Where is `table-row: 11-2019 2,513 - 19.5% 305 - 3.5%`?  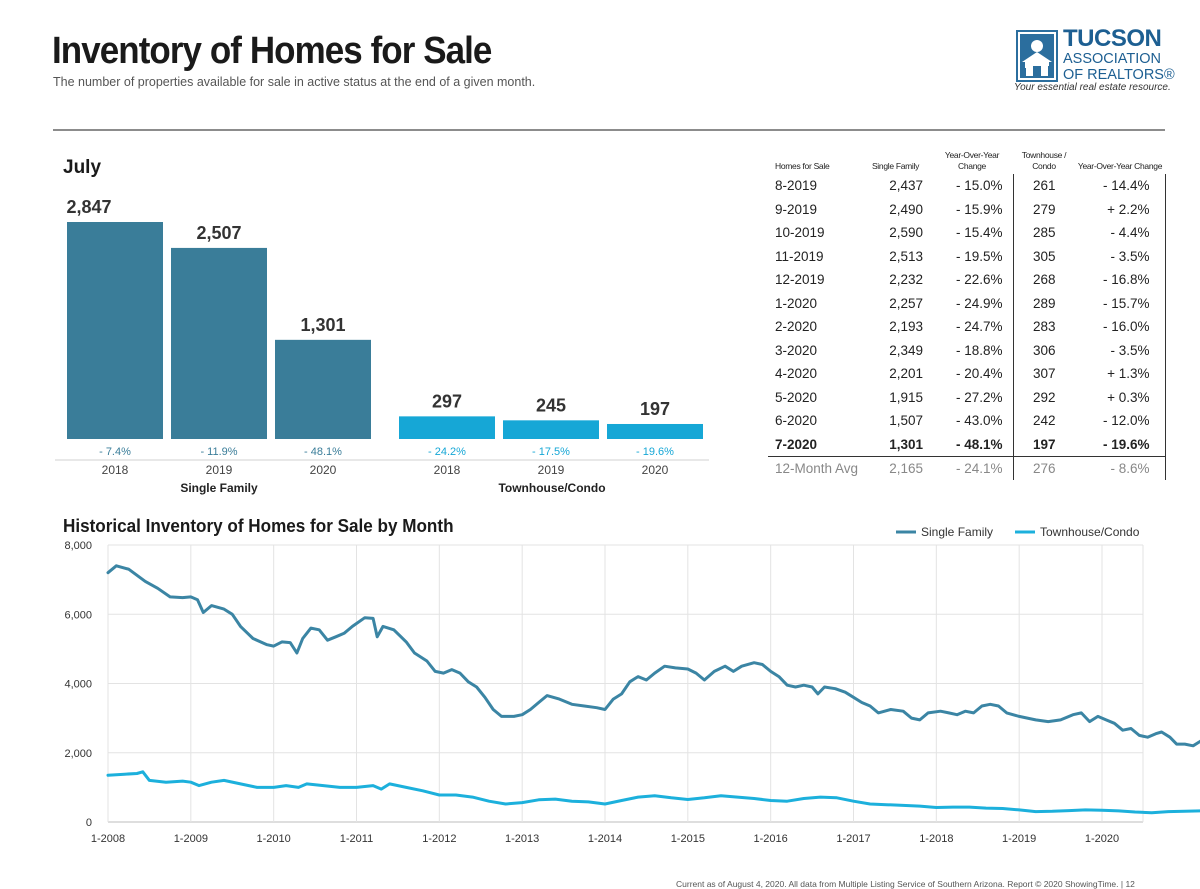 table-row: 11-2019 2,513 - 19.5% 305 - 3.5% is located at coordinates (967, 256).